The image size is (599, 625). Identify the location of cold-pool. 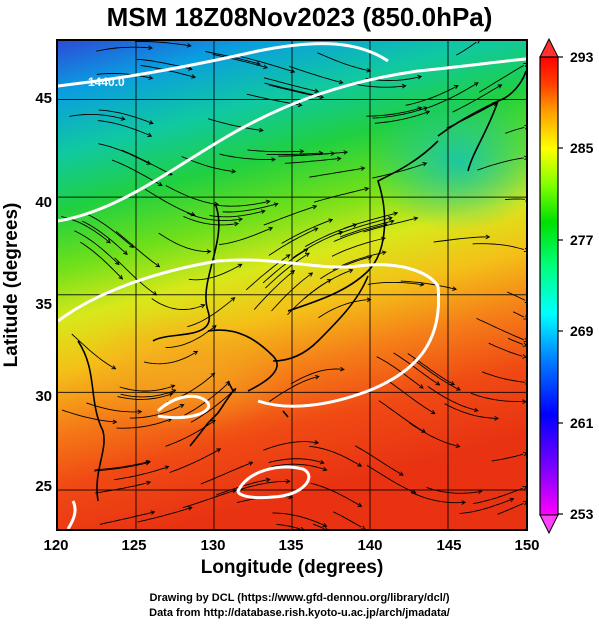
(447, 161).